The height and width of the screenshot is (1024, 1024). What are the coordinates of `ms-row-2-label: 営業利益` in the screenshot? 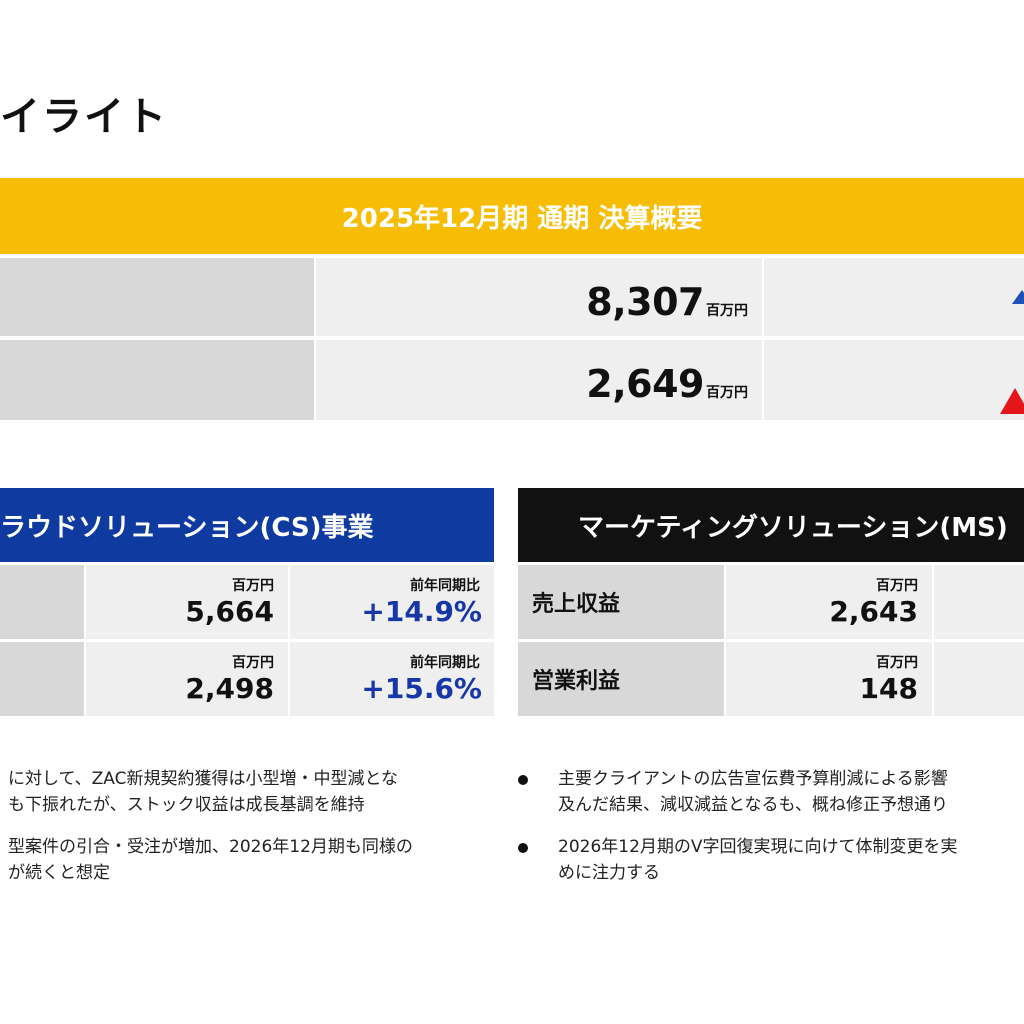 It's located at (621, 679).